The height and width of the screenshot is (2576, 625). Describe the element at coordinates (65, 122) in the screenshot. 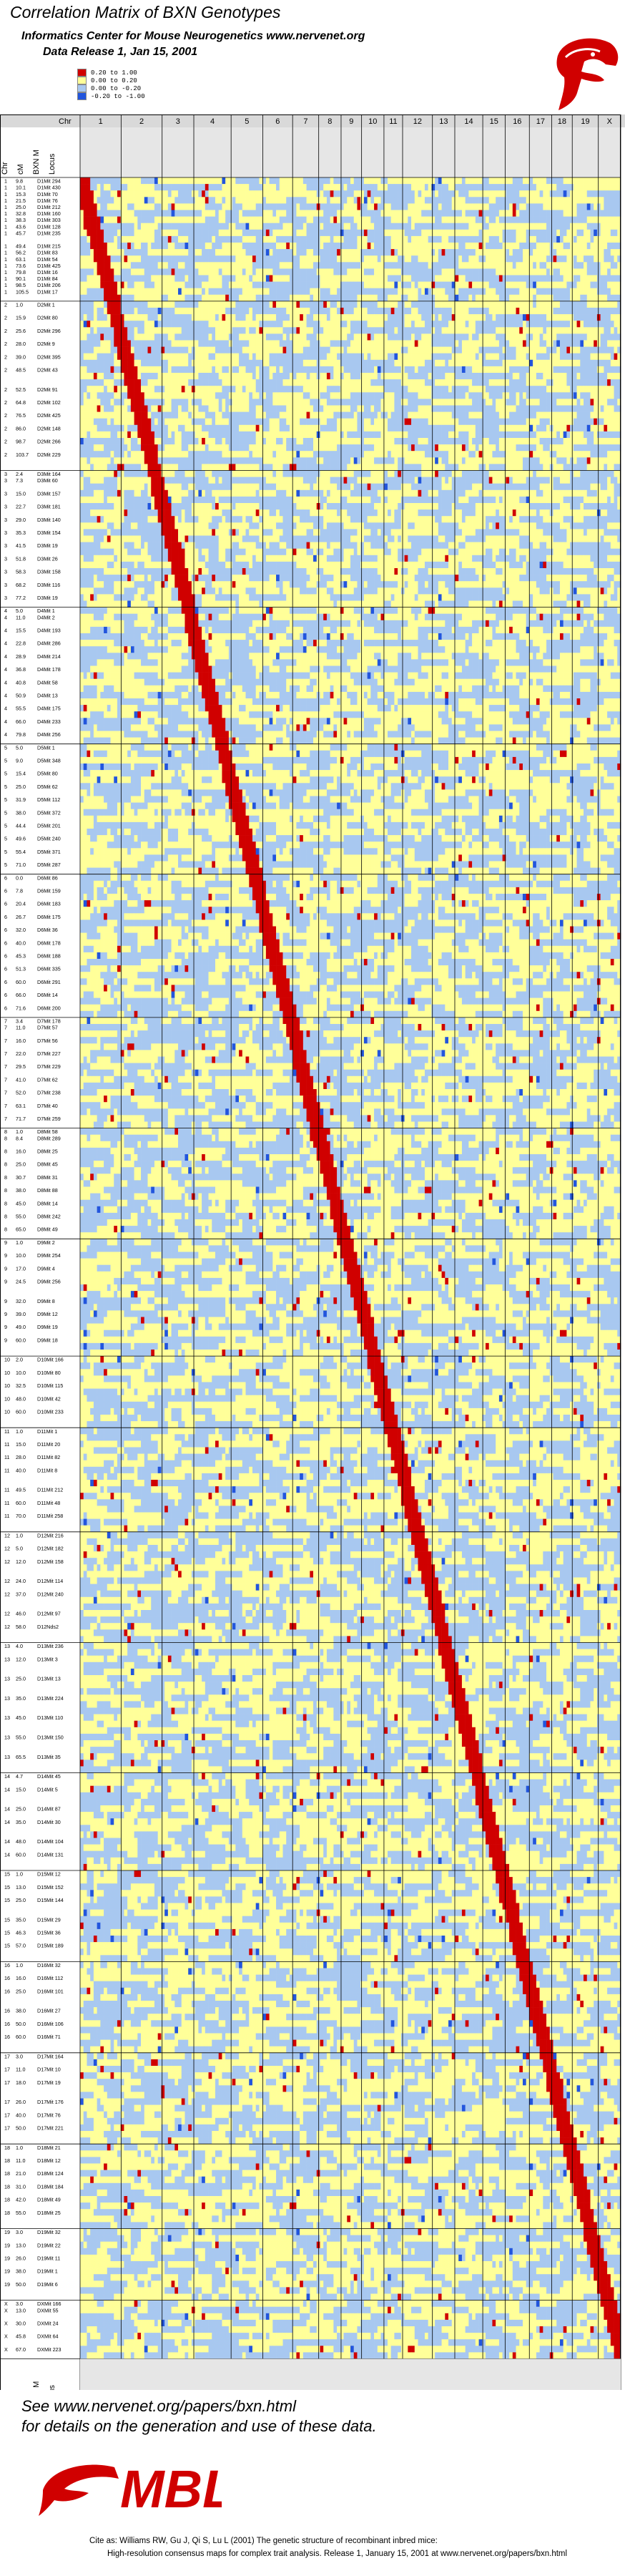

I see `column-axis-label: Chr` at that location.